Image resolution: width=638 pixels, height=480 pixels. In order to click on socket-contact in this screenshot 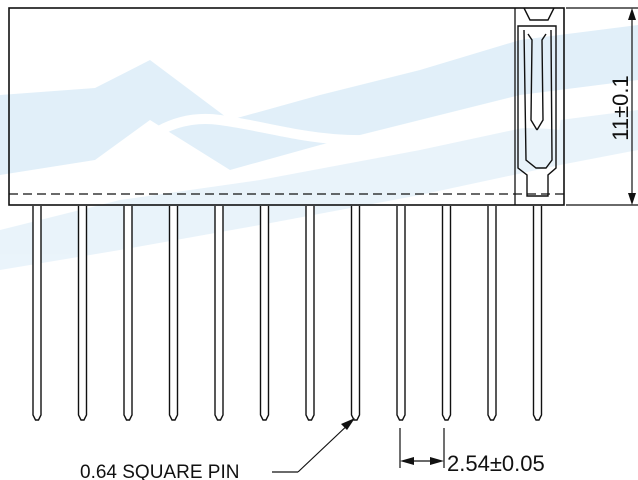, I will do `click(537, 102)`.